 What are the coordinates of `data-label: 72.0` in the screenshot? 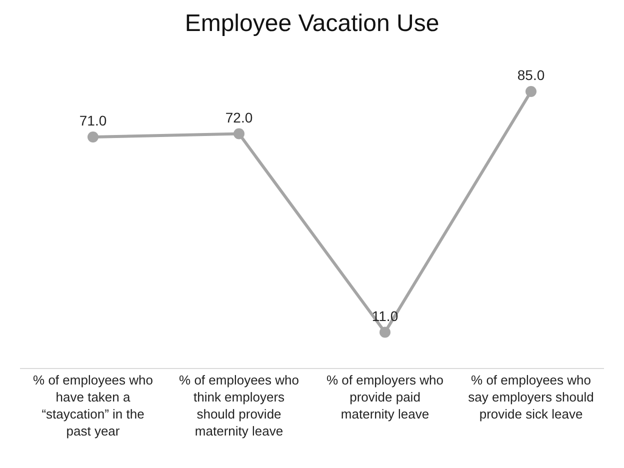 It's located at (239, 117).